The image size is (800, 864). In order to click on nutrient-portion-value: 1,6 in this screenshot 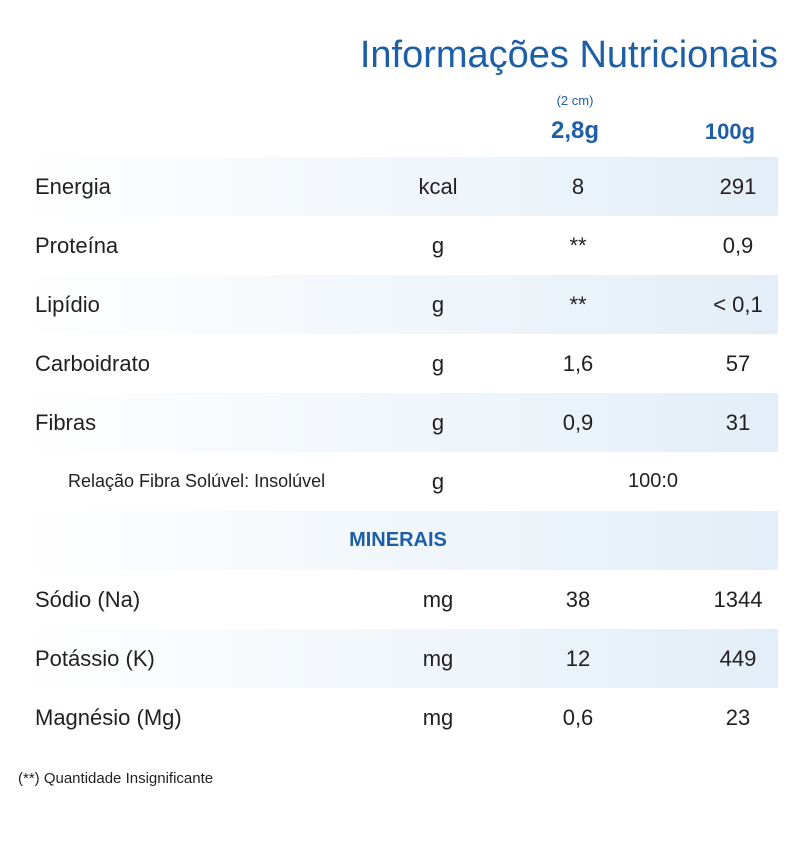, I will do `click(578, 363)`.